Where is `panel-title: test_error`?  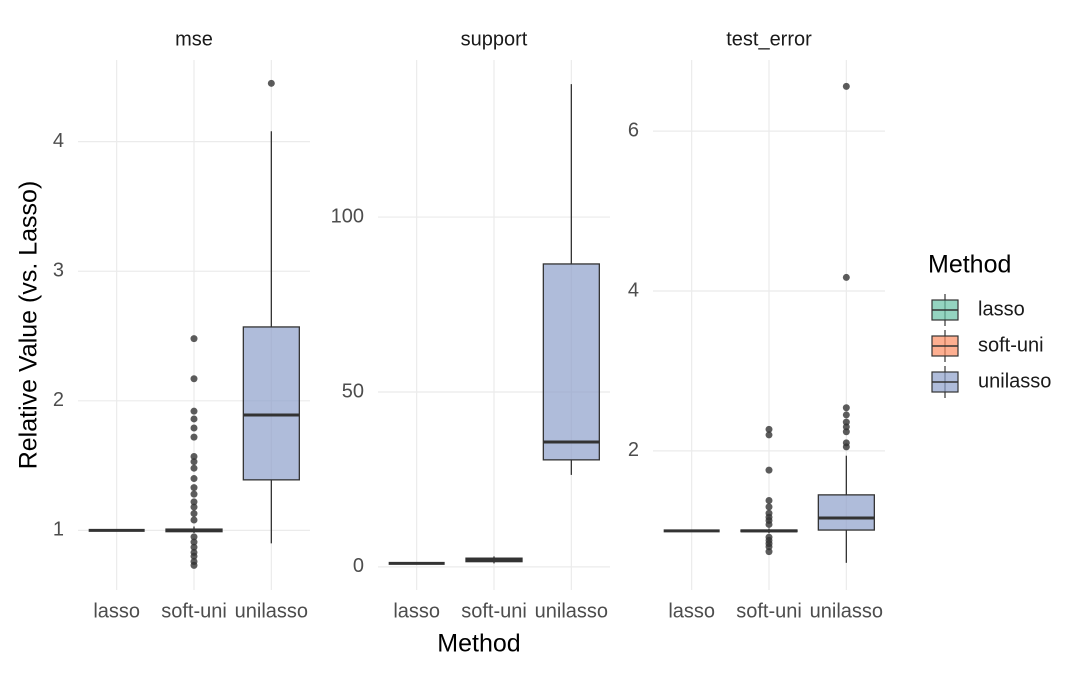 panel-title: test_error is located at coordinates (769, 39).